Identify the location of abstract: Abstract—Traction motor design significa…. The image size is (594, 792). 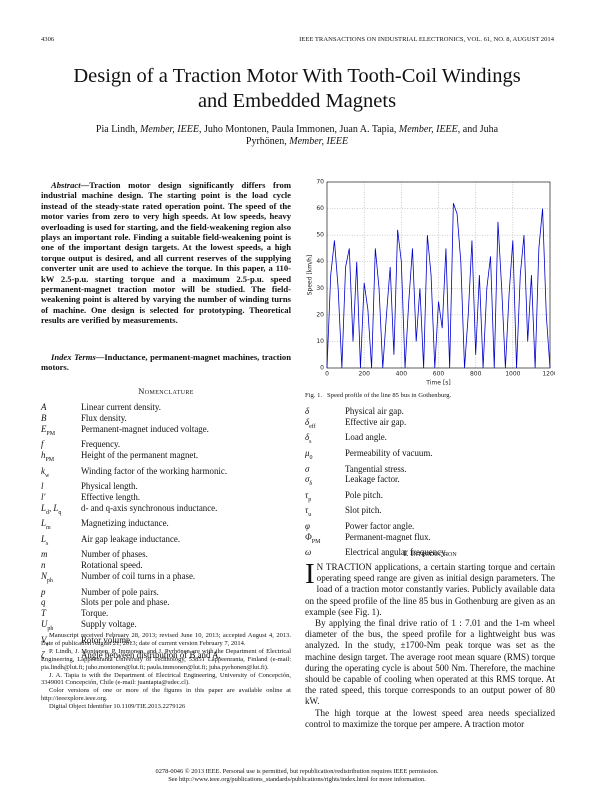
(166, 253).